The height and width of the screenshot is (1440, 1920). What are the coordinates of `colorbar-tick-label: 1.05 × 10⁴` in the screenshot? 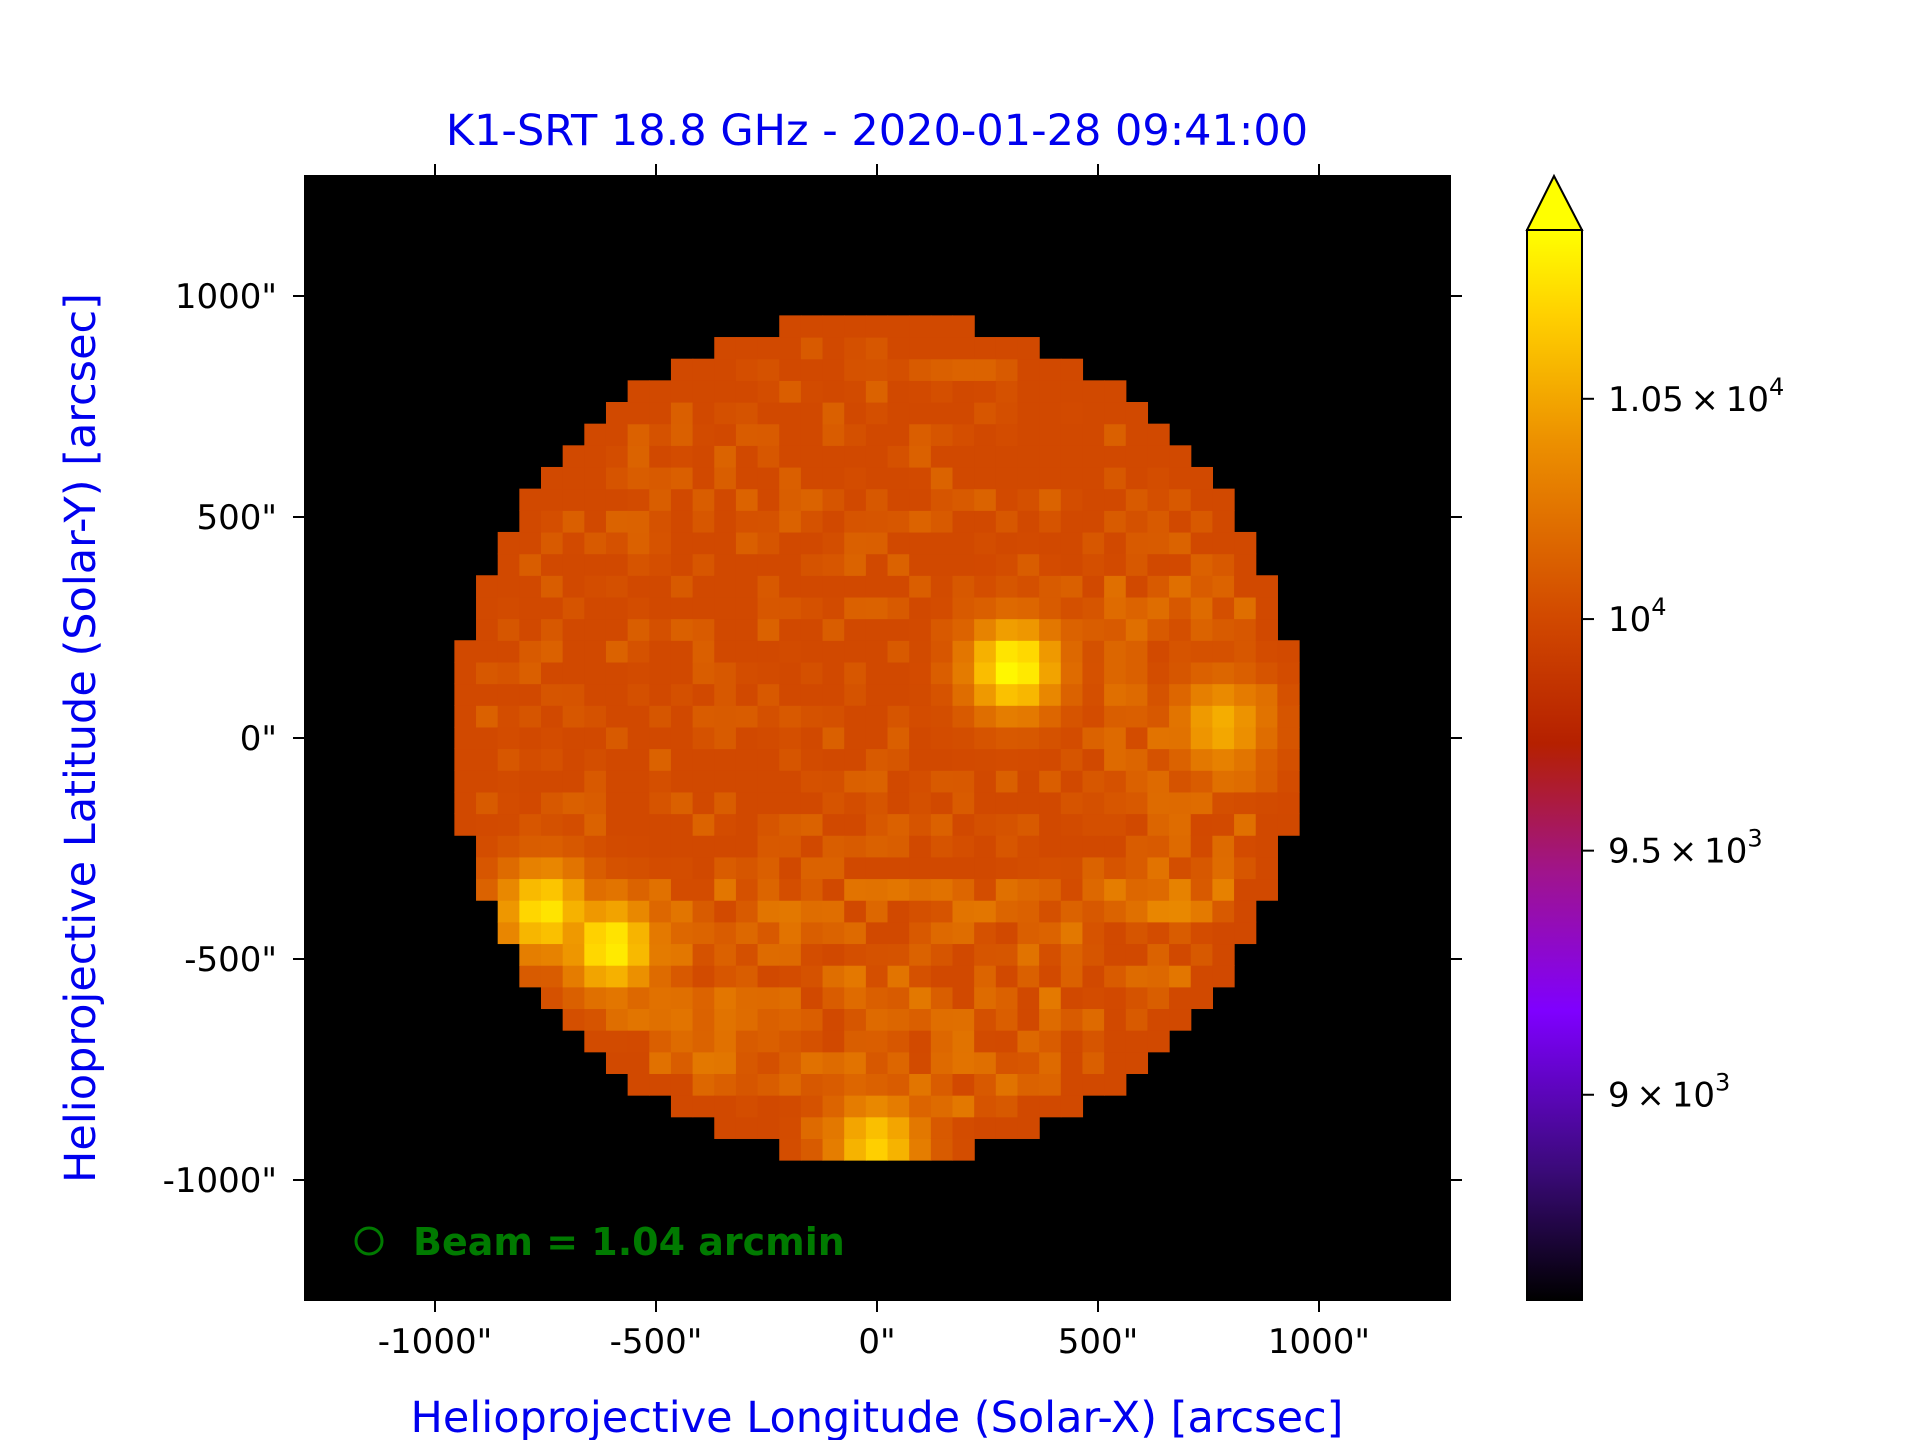 It's located at (1696, 396).